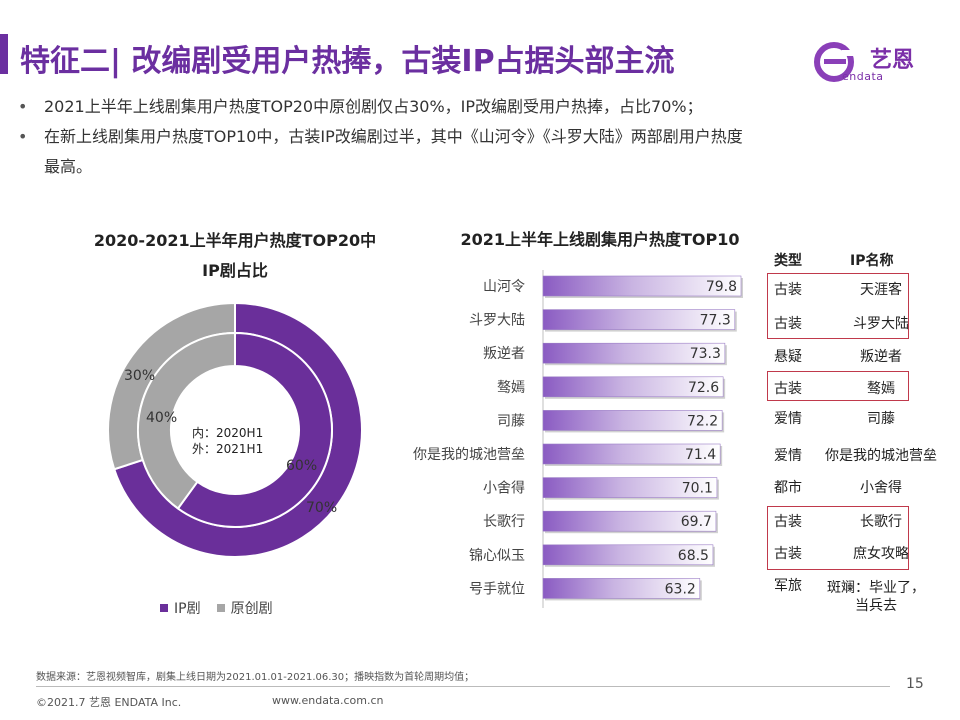 This screenshot has height=720, width=960. Describe the element at coordinates (322, 508) in the screenshot. I see `outer-ip-label: 70%` at that location.